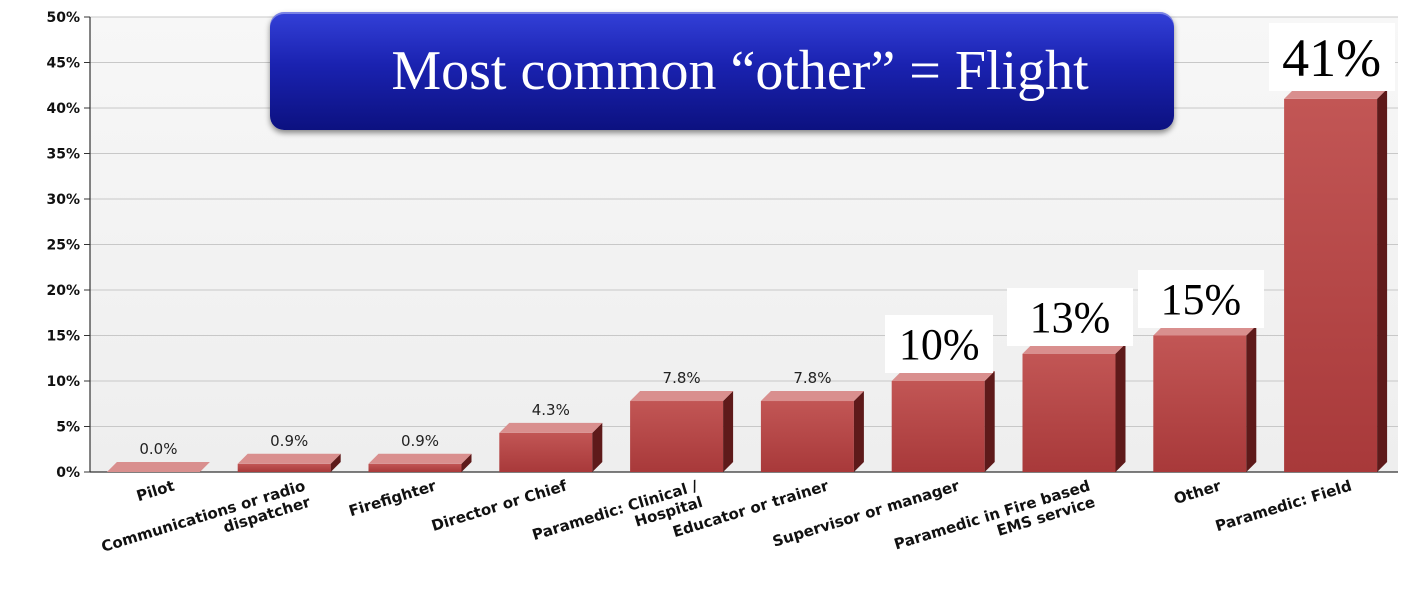 The height and width of the screenshot is (600, 1408). I want to click on y-tick-label: 5%, so click(68, 428).